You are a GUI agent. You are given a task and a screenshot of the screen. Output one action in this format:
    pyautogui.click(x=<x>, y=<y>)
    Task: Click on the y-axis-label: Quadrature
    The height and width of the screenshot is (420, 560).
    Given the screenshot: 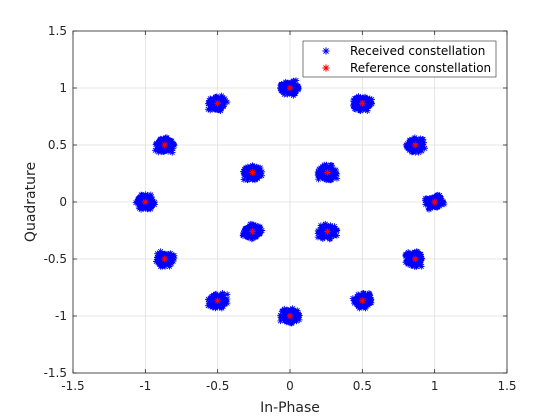 What is the action you would take?
    pyautogui.click(x=31, y=202)
    